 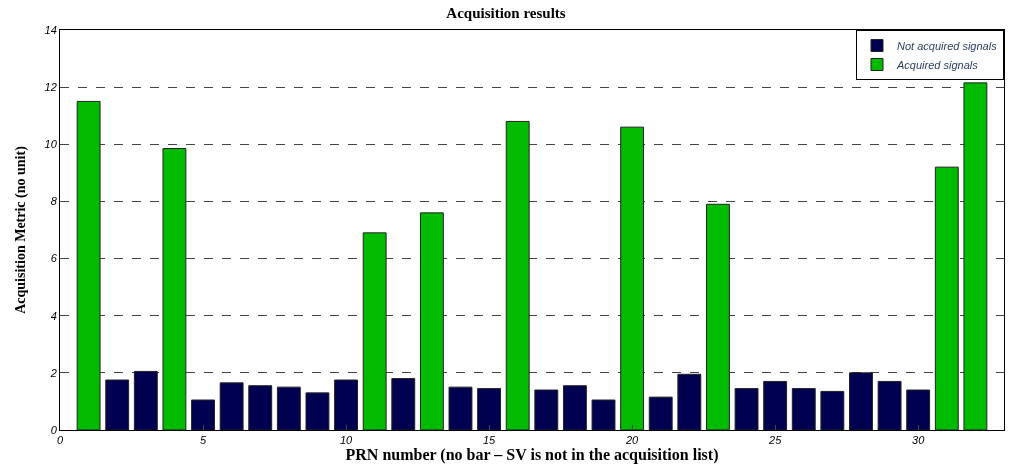 I want to click on x-tick-label: 15, so click(x=489, y=440).